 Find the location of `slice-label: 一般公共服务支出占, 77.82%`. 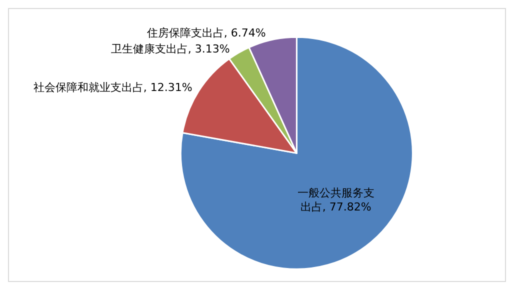

slice-label: 一般公共服务支出占, 77.82% is located at coordinates (335, 200).